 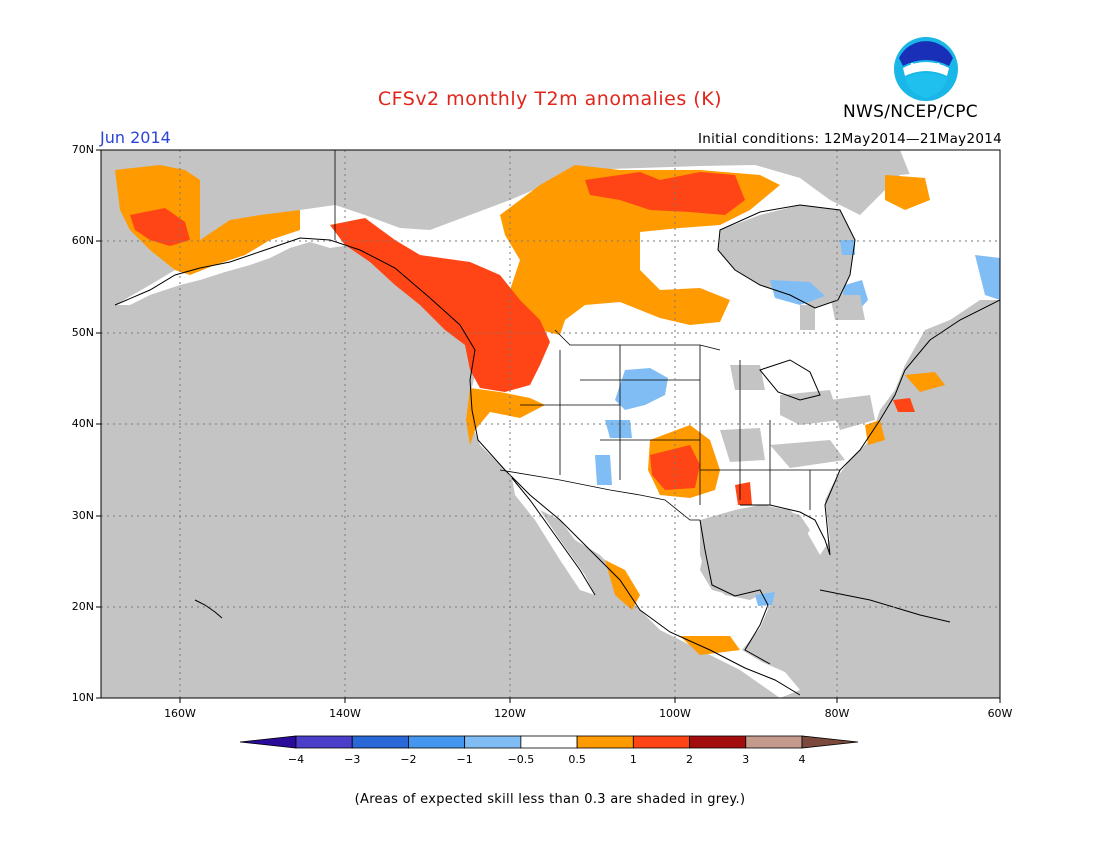 What do you see at coordinates (1000, 713) in the screenshot?
I see `lon-label-60w: 60W` at bounding box center [1000, 713].